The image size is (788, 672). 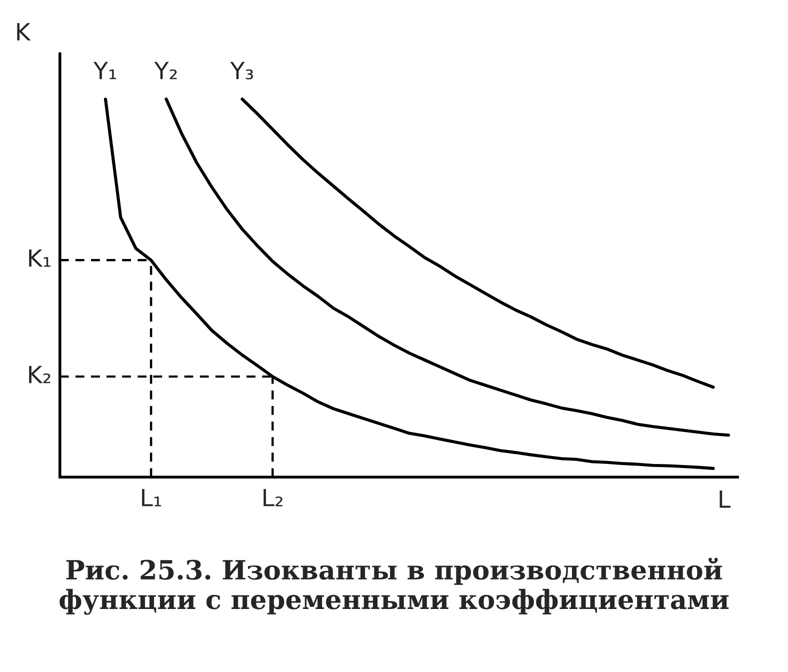 What do you see at coordinates (394, 586) in the screenshot?
I see `text: Рис. 25.3. Изокванты в производственной функции с переменными коэффициентами` at bounding box center [394, 586].